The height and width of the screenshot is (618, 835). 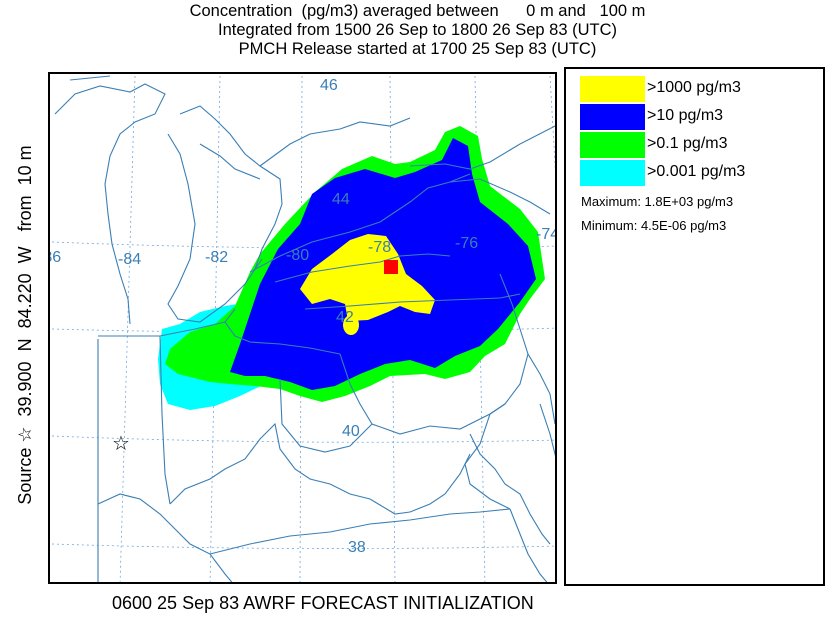 I want to click on legend-swatch-blue, so click(x=612, y=117).